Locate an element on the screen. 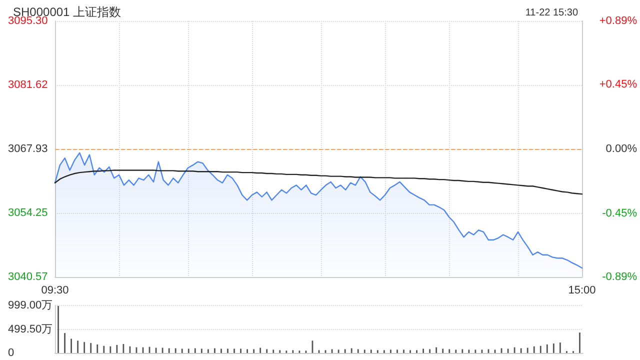 This screenshot has height=360, width=640. y2-tick-label: +0.45% is located at coordinates (618, 84).